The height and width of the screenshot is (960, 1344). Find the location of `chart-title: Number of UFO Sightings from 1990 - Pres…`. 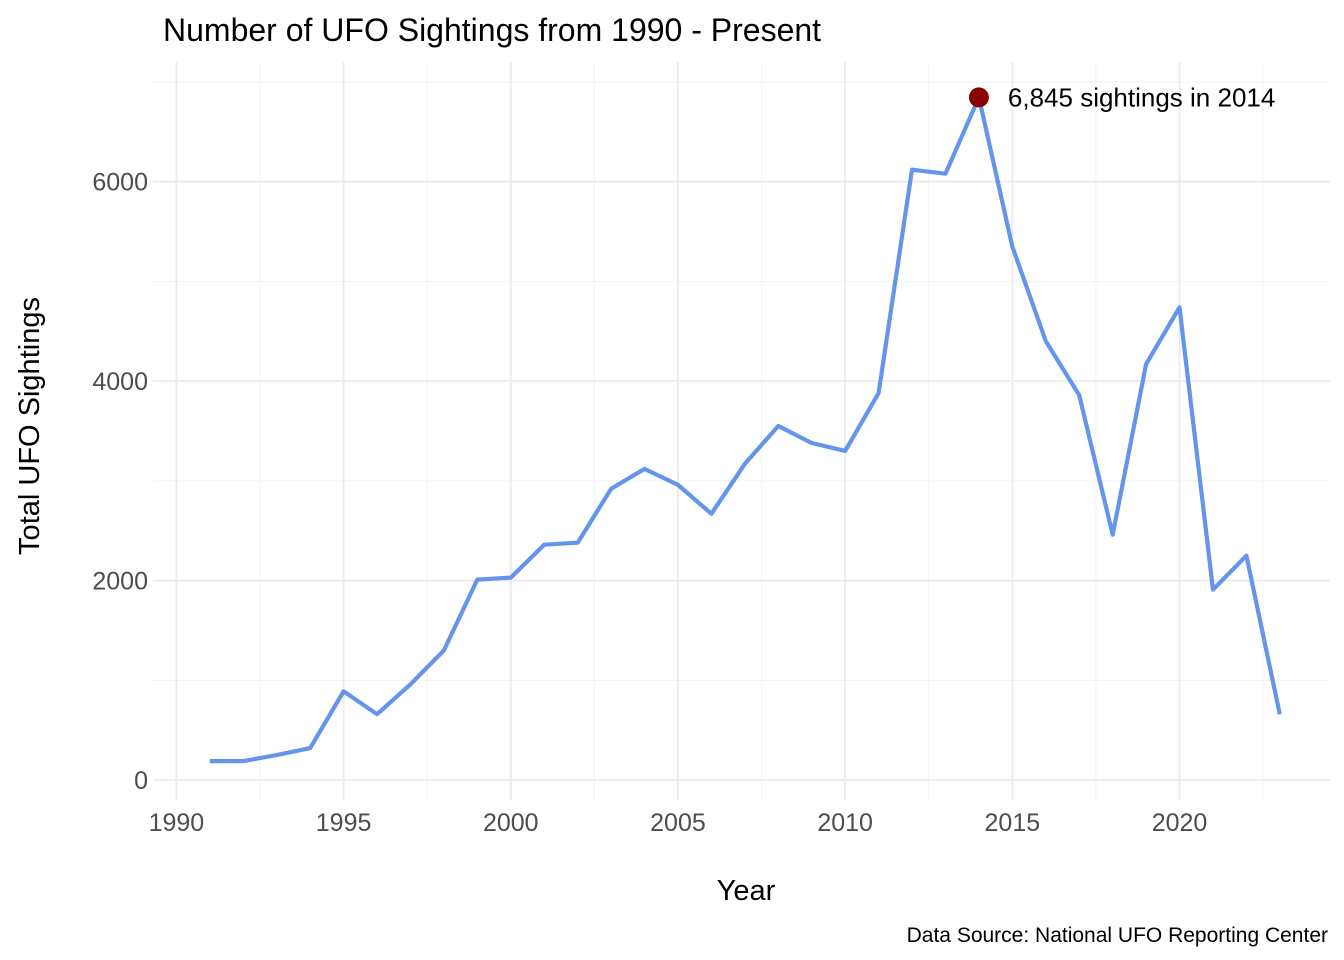

chart-title: Number of UFO Sightings from 1990 - Pres… is located at coordinates (492, 30).